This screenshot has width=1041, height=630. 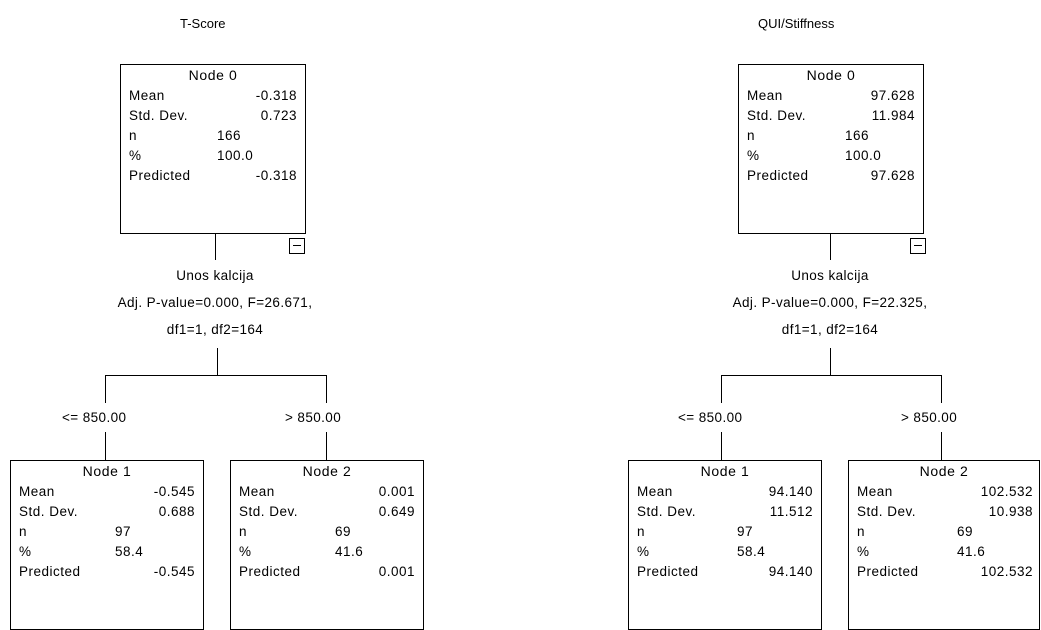 What do you see at coordinates (796, 23) in the screenshot?
I see `tree-title: QUI/Stiffness` at bounding box center [796, 23].